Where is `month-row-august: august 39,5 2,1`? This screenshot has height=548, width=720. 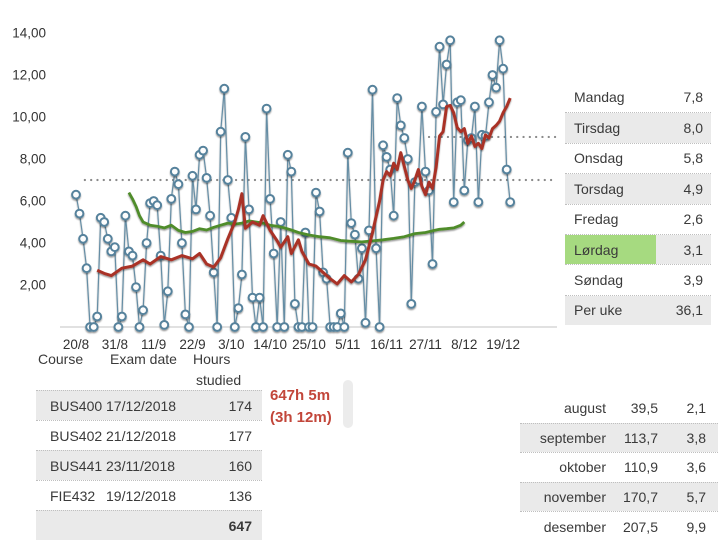
month-row-august: august 39,5 2,1 is located at coordinates (619, 408).